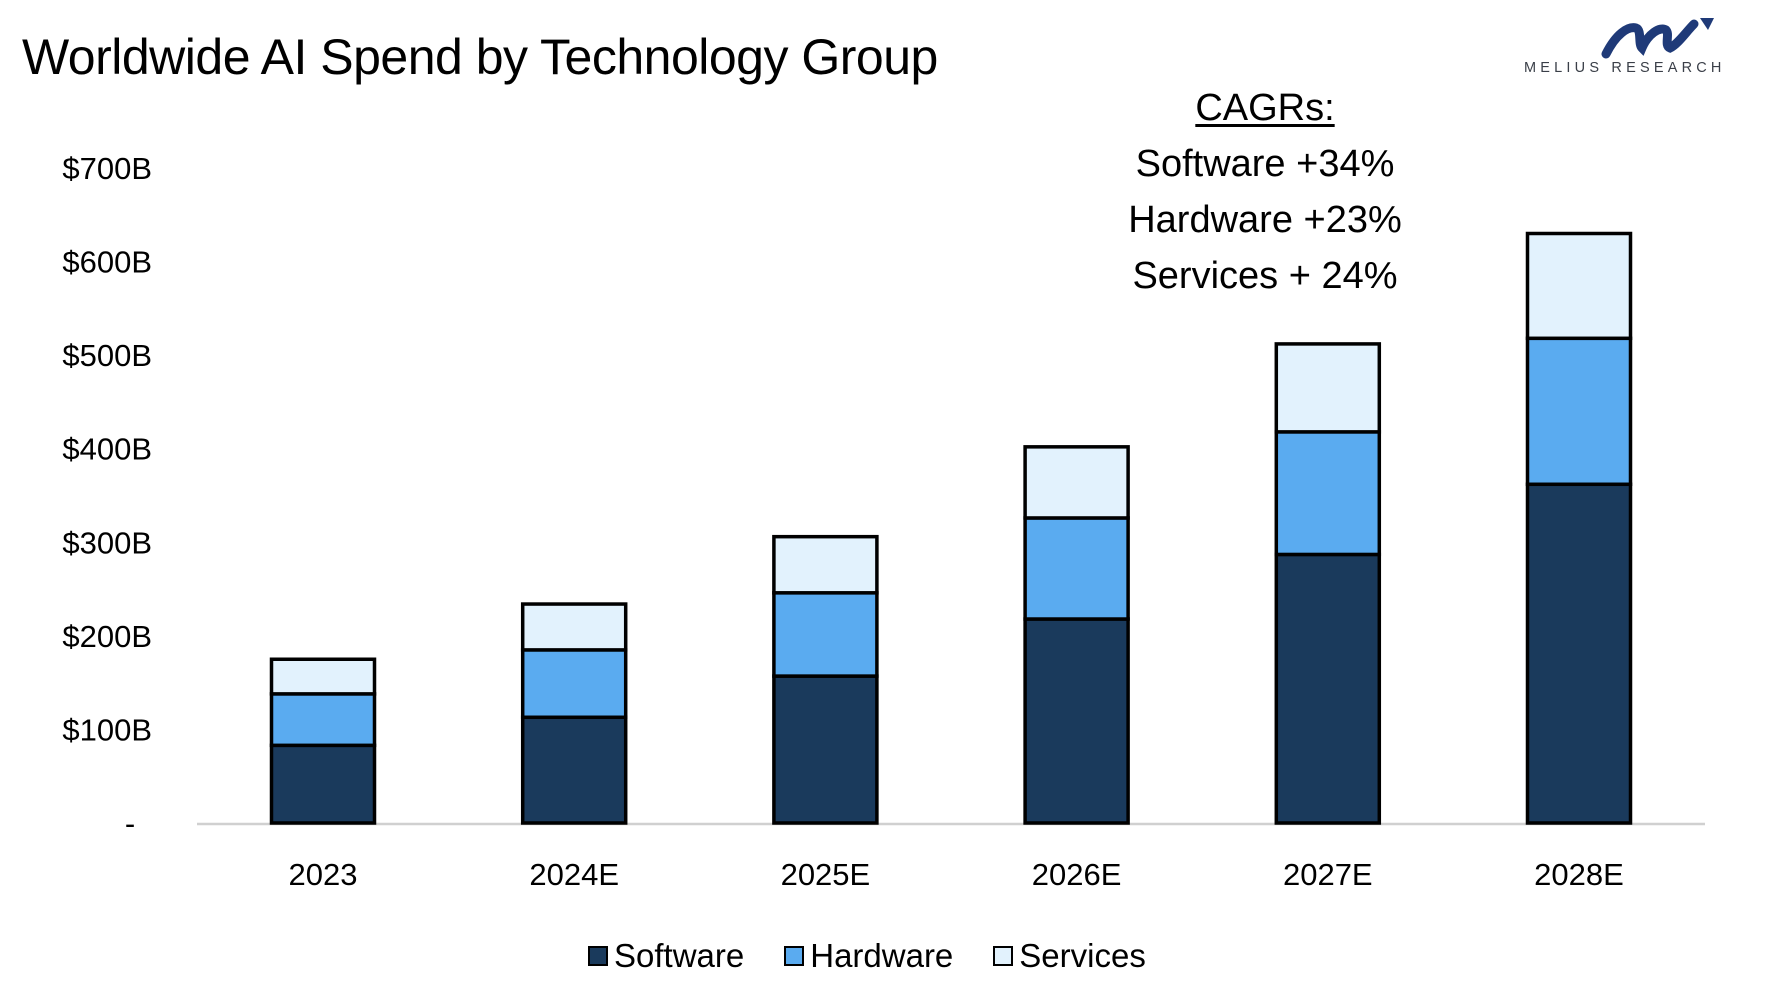 The width and height of the screenshot is (1784, 1000). Describe the element at coordinates (574, 874) in the screenshot. I see `x-tick-label: 2024E` at that location.